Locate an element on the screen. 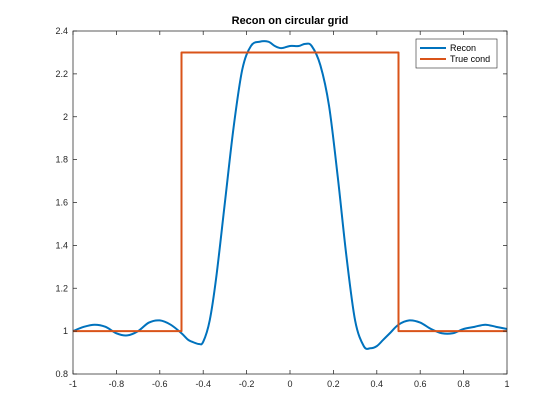 This screenshot has height=420, width=560. x-tick-label: 0 is located at coordinates (289, 384).